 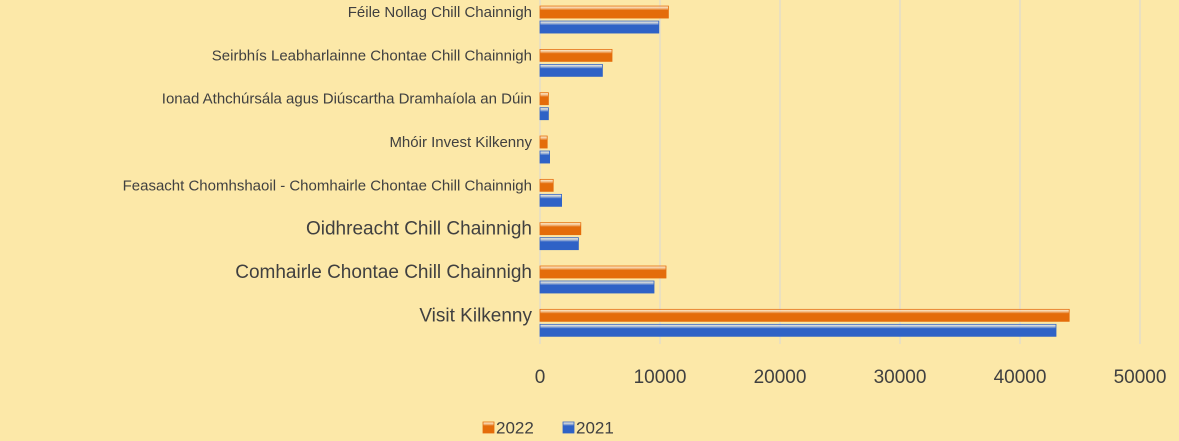 I want to click on y-tick-label: Visit Kilkenny, so click(x=475, y=315).